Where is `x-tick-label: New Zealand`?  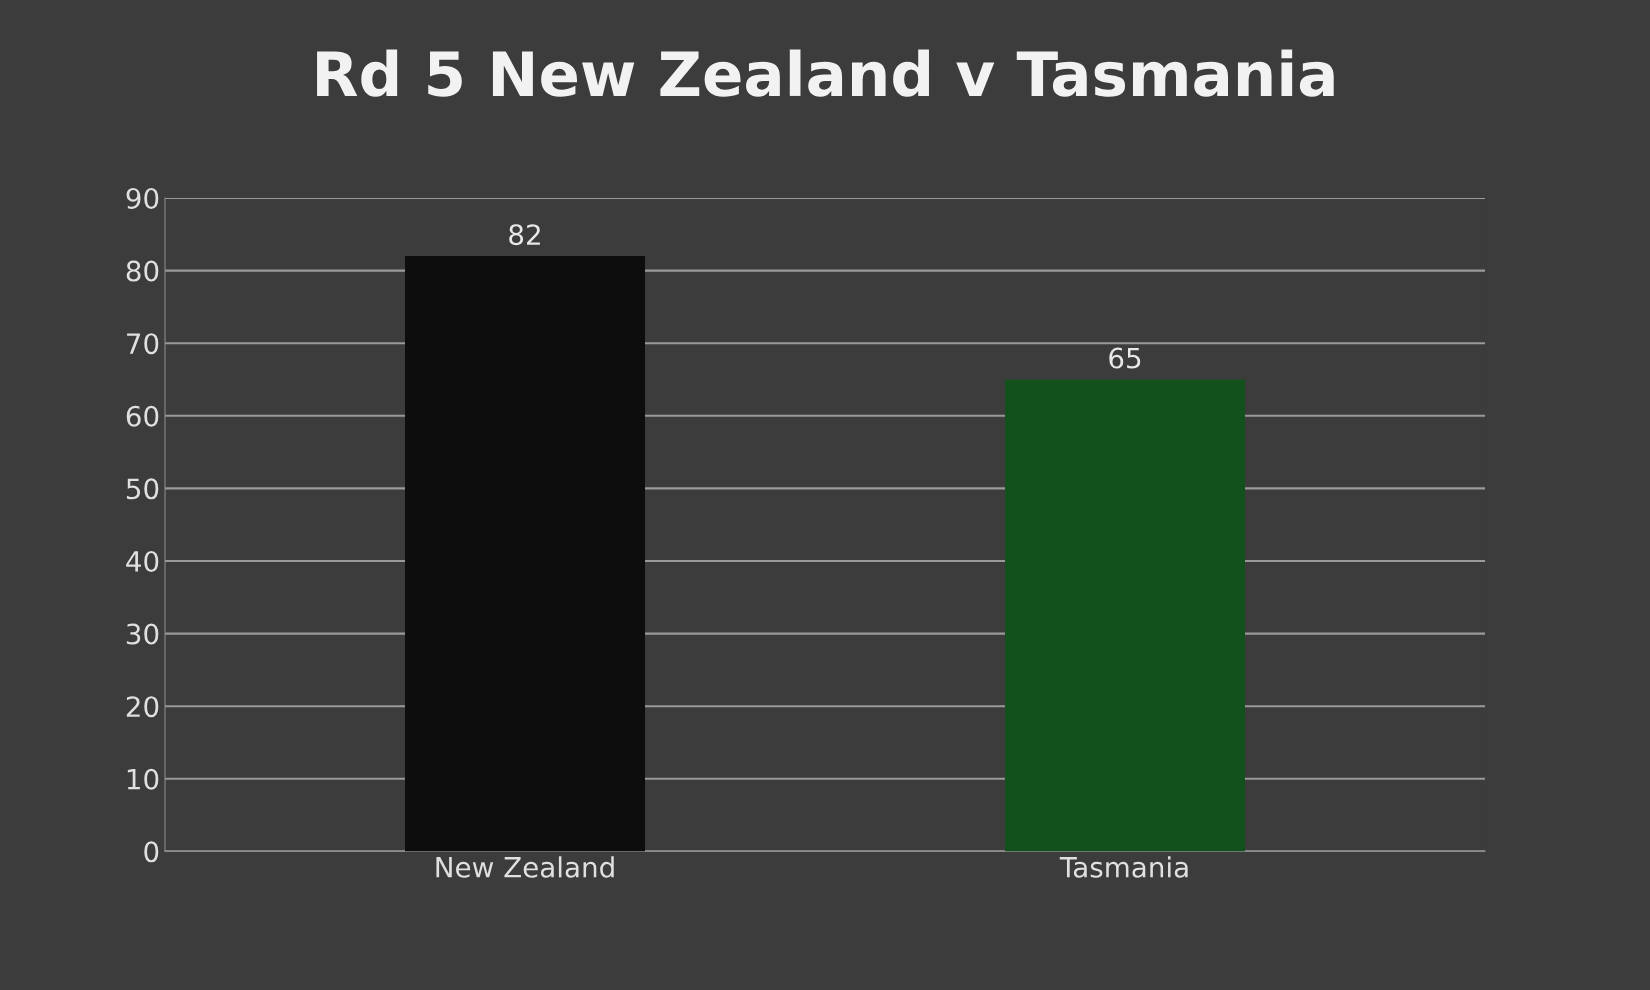 x-tick-label: New Zealand is located at coordinates (525, 867).